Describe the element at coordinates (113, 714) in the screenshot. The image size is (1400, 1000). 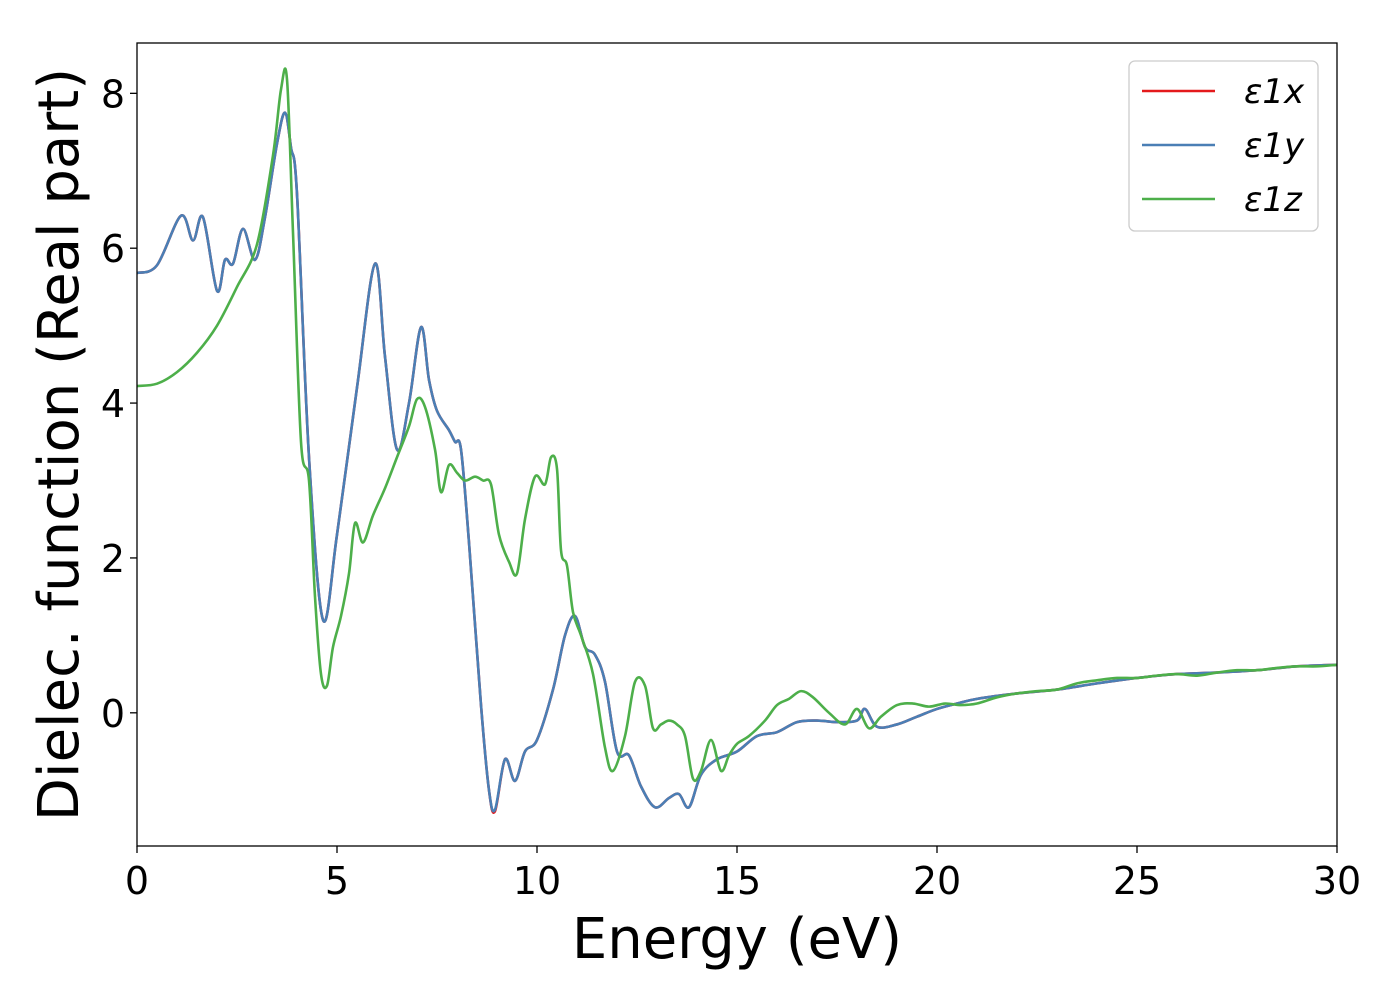
I see `y-tick-label: 0` at that location.